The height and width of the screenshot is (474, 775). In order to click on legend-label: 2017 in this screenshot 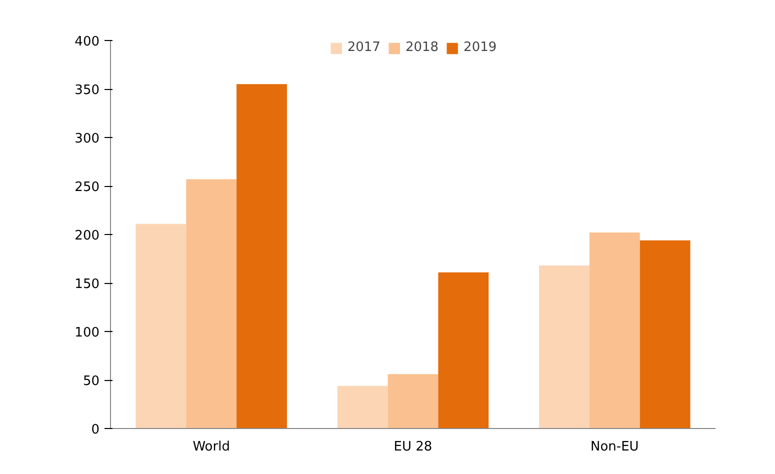, I will do `click(363, 47)`.